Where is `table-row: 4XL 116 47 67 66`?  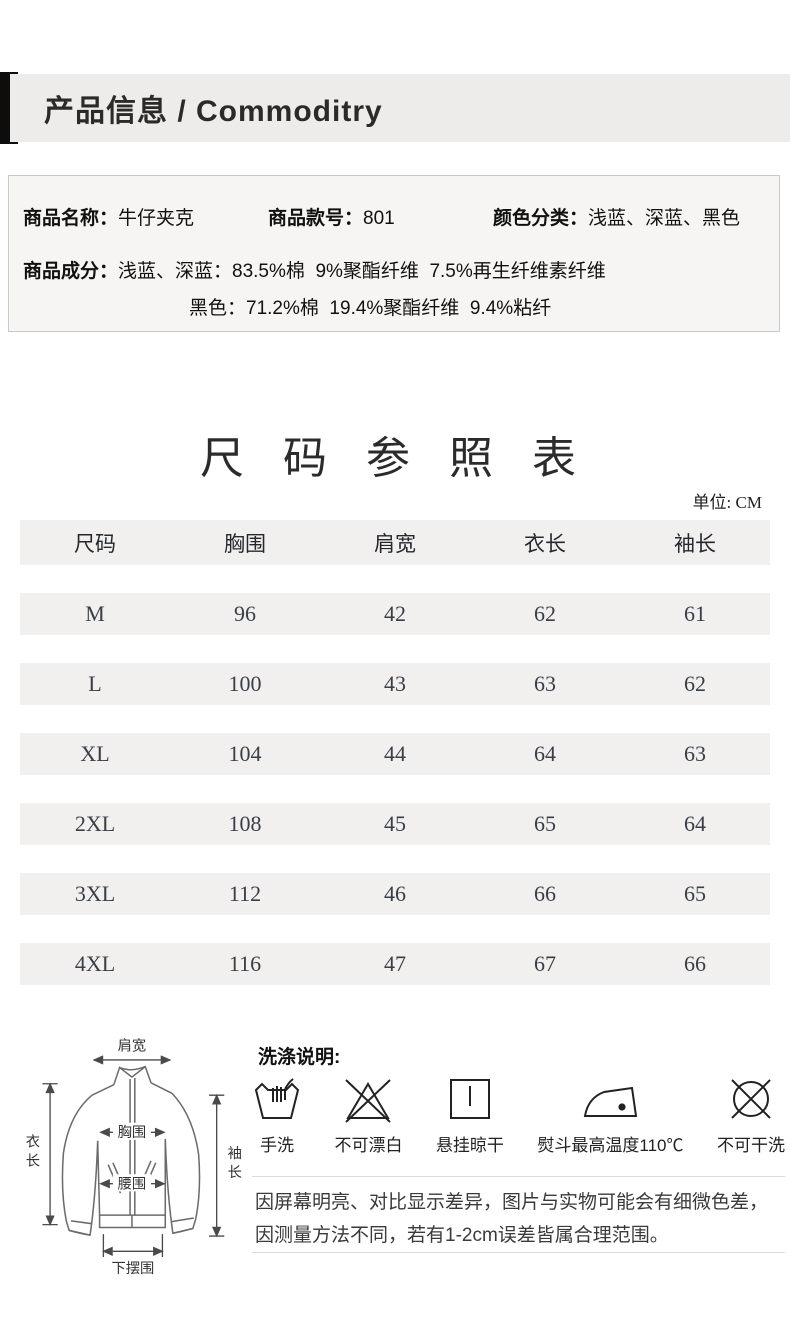 table-row: 4XL 116 47 67 66 is located at coordinates (395, 964).